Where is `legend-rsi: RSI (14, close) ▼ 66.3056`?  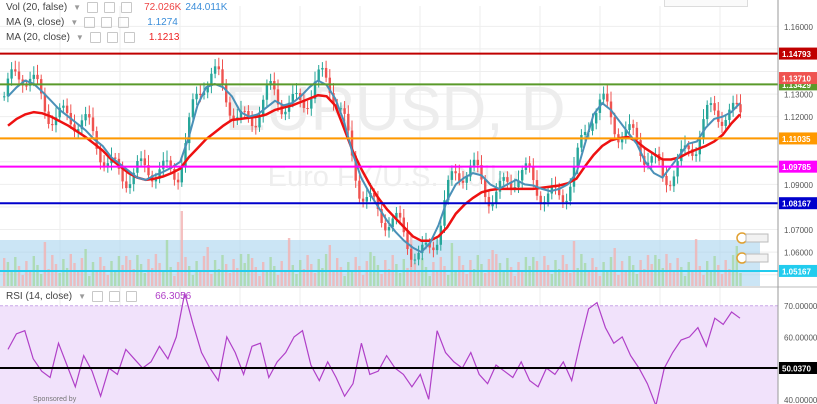
legend-rsi: RSI (14, close) ▼ 66.3056 is located at coordinates (98, 296).